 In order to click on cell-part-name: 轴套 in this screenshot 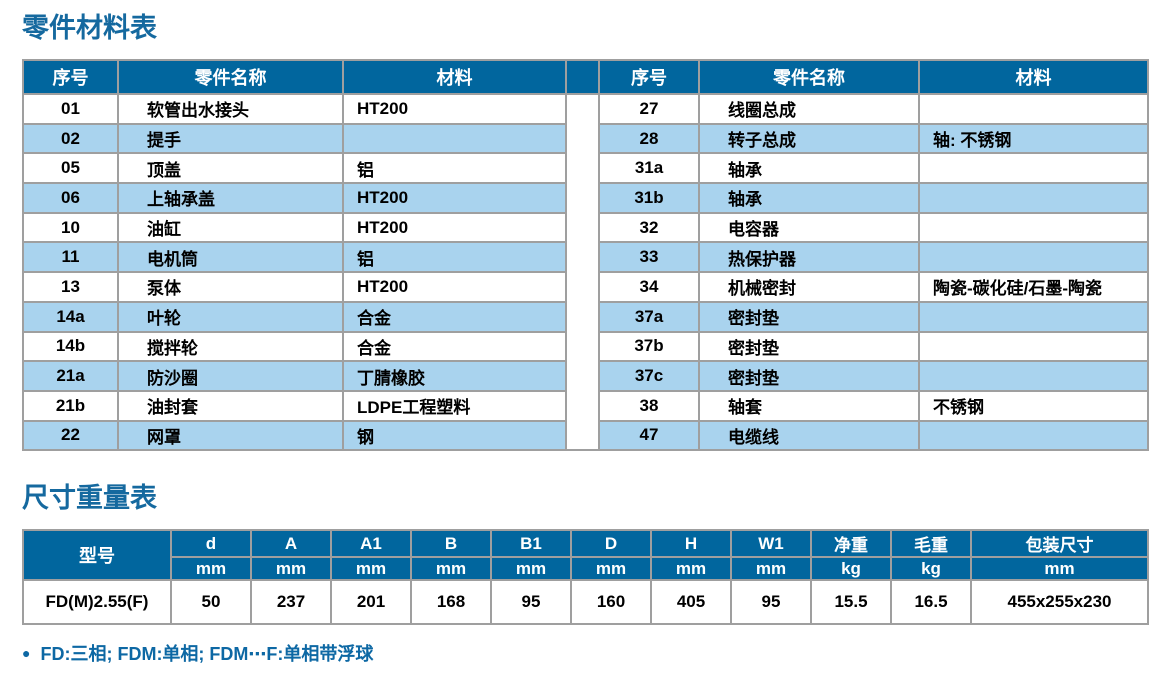, I will do `click(809, 405)`.